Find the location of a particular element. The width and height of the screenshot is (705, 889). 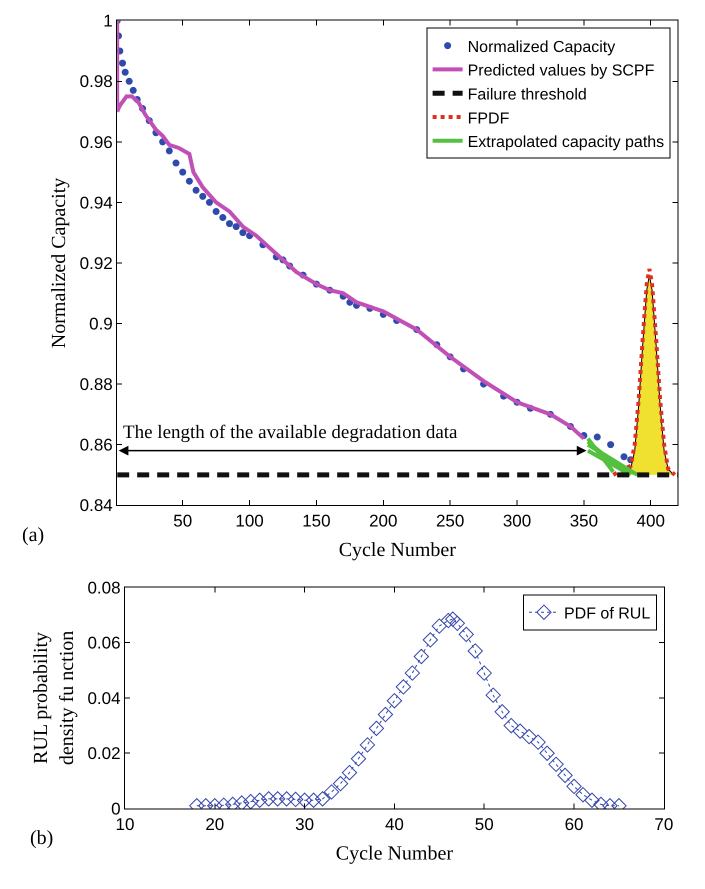

y-tick-label: 0.02 is located at coordinates (104, 754).